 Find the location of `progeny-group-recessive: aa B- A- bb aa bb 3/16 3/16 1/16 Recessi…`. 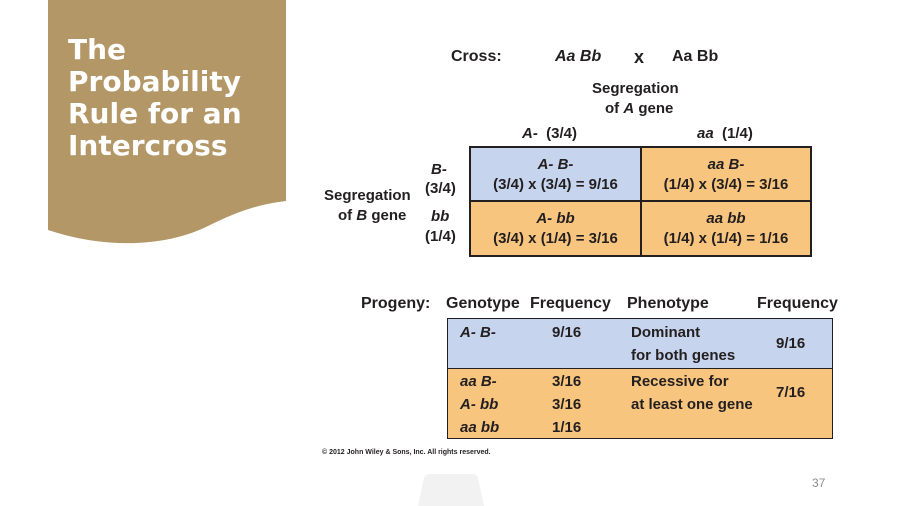

progeny-group-recessive: aa B- A- bb aa bb 3/16 3/16 1/16 Recessi… is located at coordinates (640, 403).